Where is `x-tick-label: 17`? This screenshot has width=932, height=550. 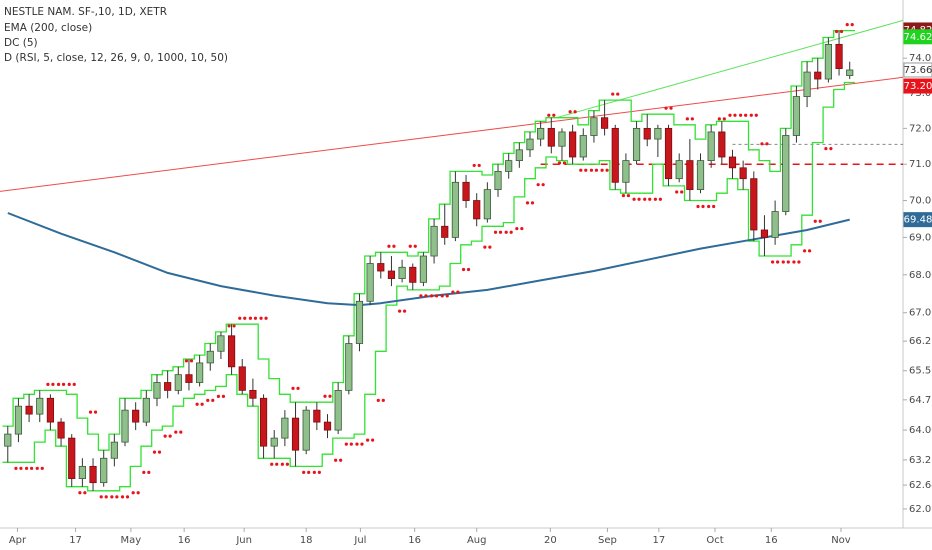
x-tick-label: 17 is located at coordinates (658, 540).